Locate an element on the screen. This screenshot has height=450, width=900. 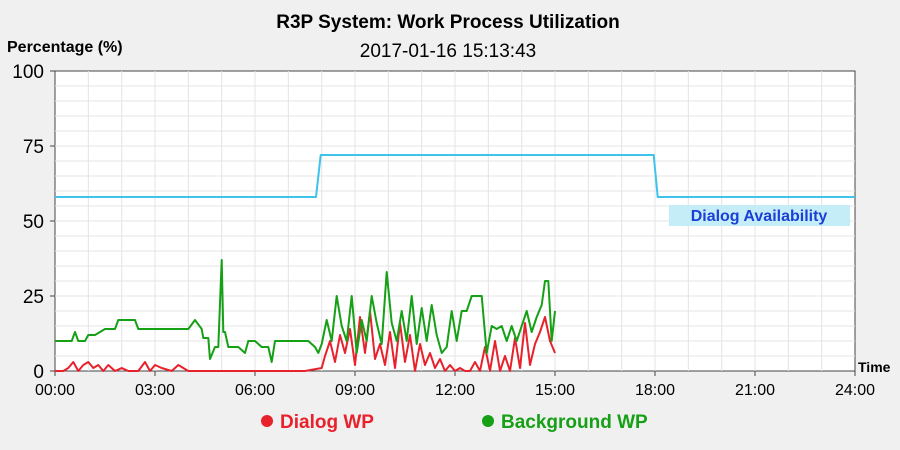
x-tick-label: 09:00 is located at coordinates (355, 390).